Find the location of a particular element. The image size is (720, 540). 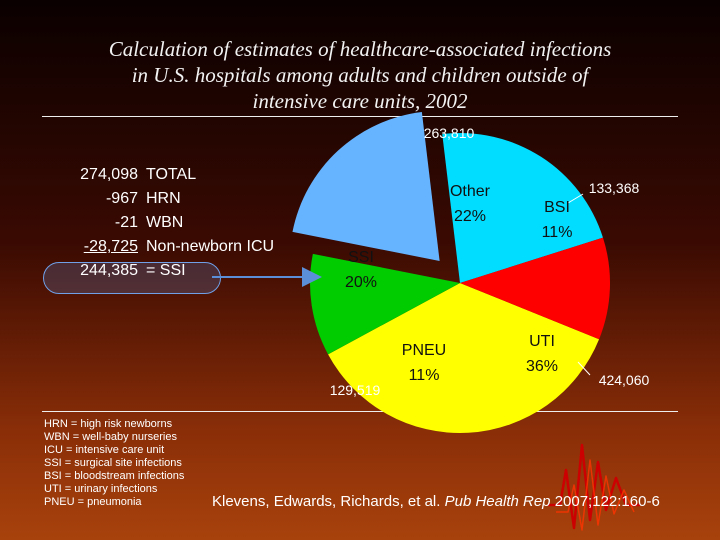

calc-row: -21 WBN is located at coordinates (164, 223).